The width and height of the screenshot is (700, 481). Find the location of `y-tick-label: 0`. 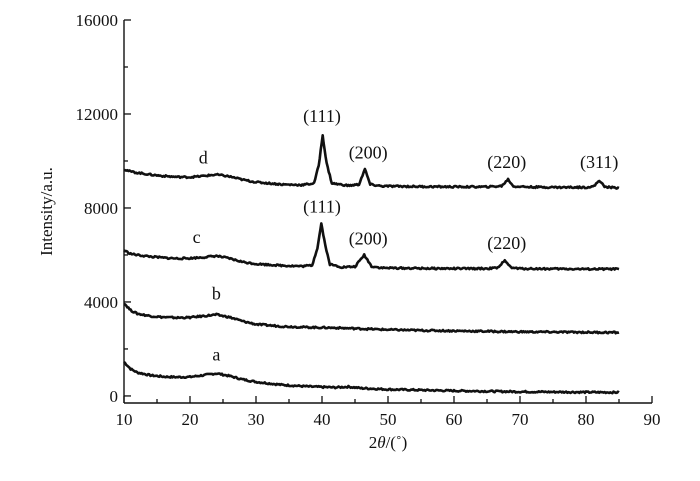

y-tick-label: 0 is located at coordinates (114, 396).